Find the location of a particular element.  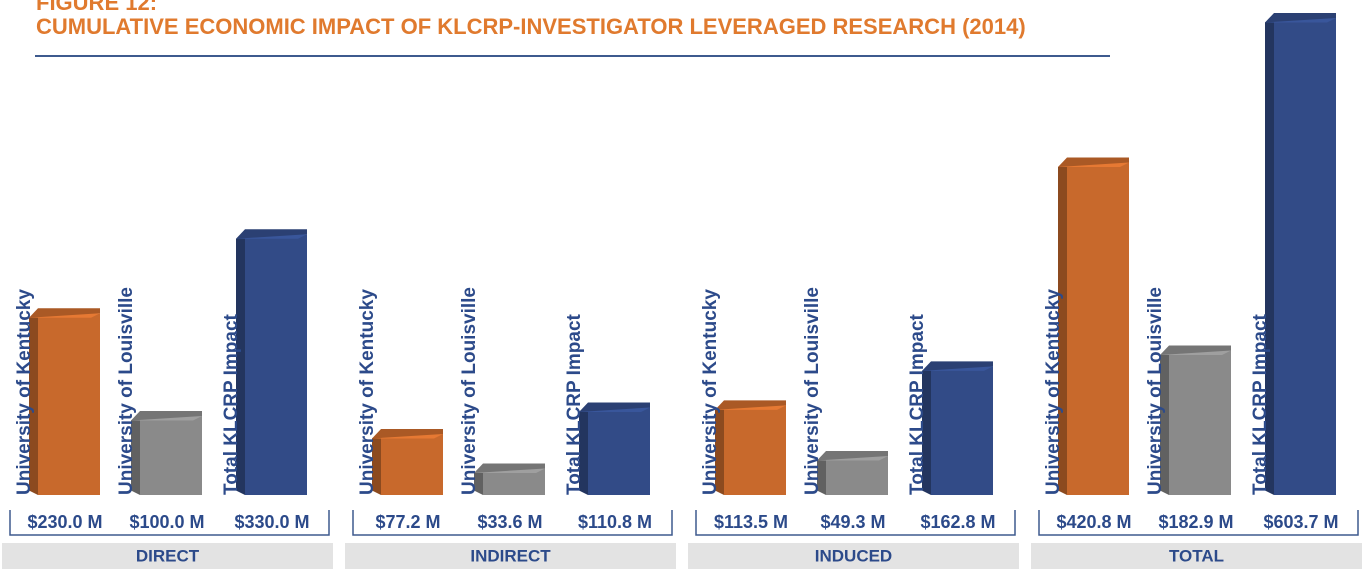

category-label: DIRECT is located at coordinates (168, 555).